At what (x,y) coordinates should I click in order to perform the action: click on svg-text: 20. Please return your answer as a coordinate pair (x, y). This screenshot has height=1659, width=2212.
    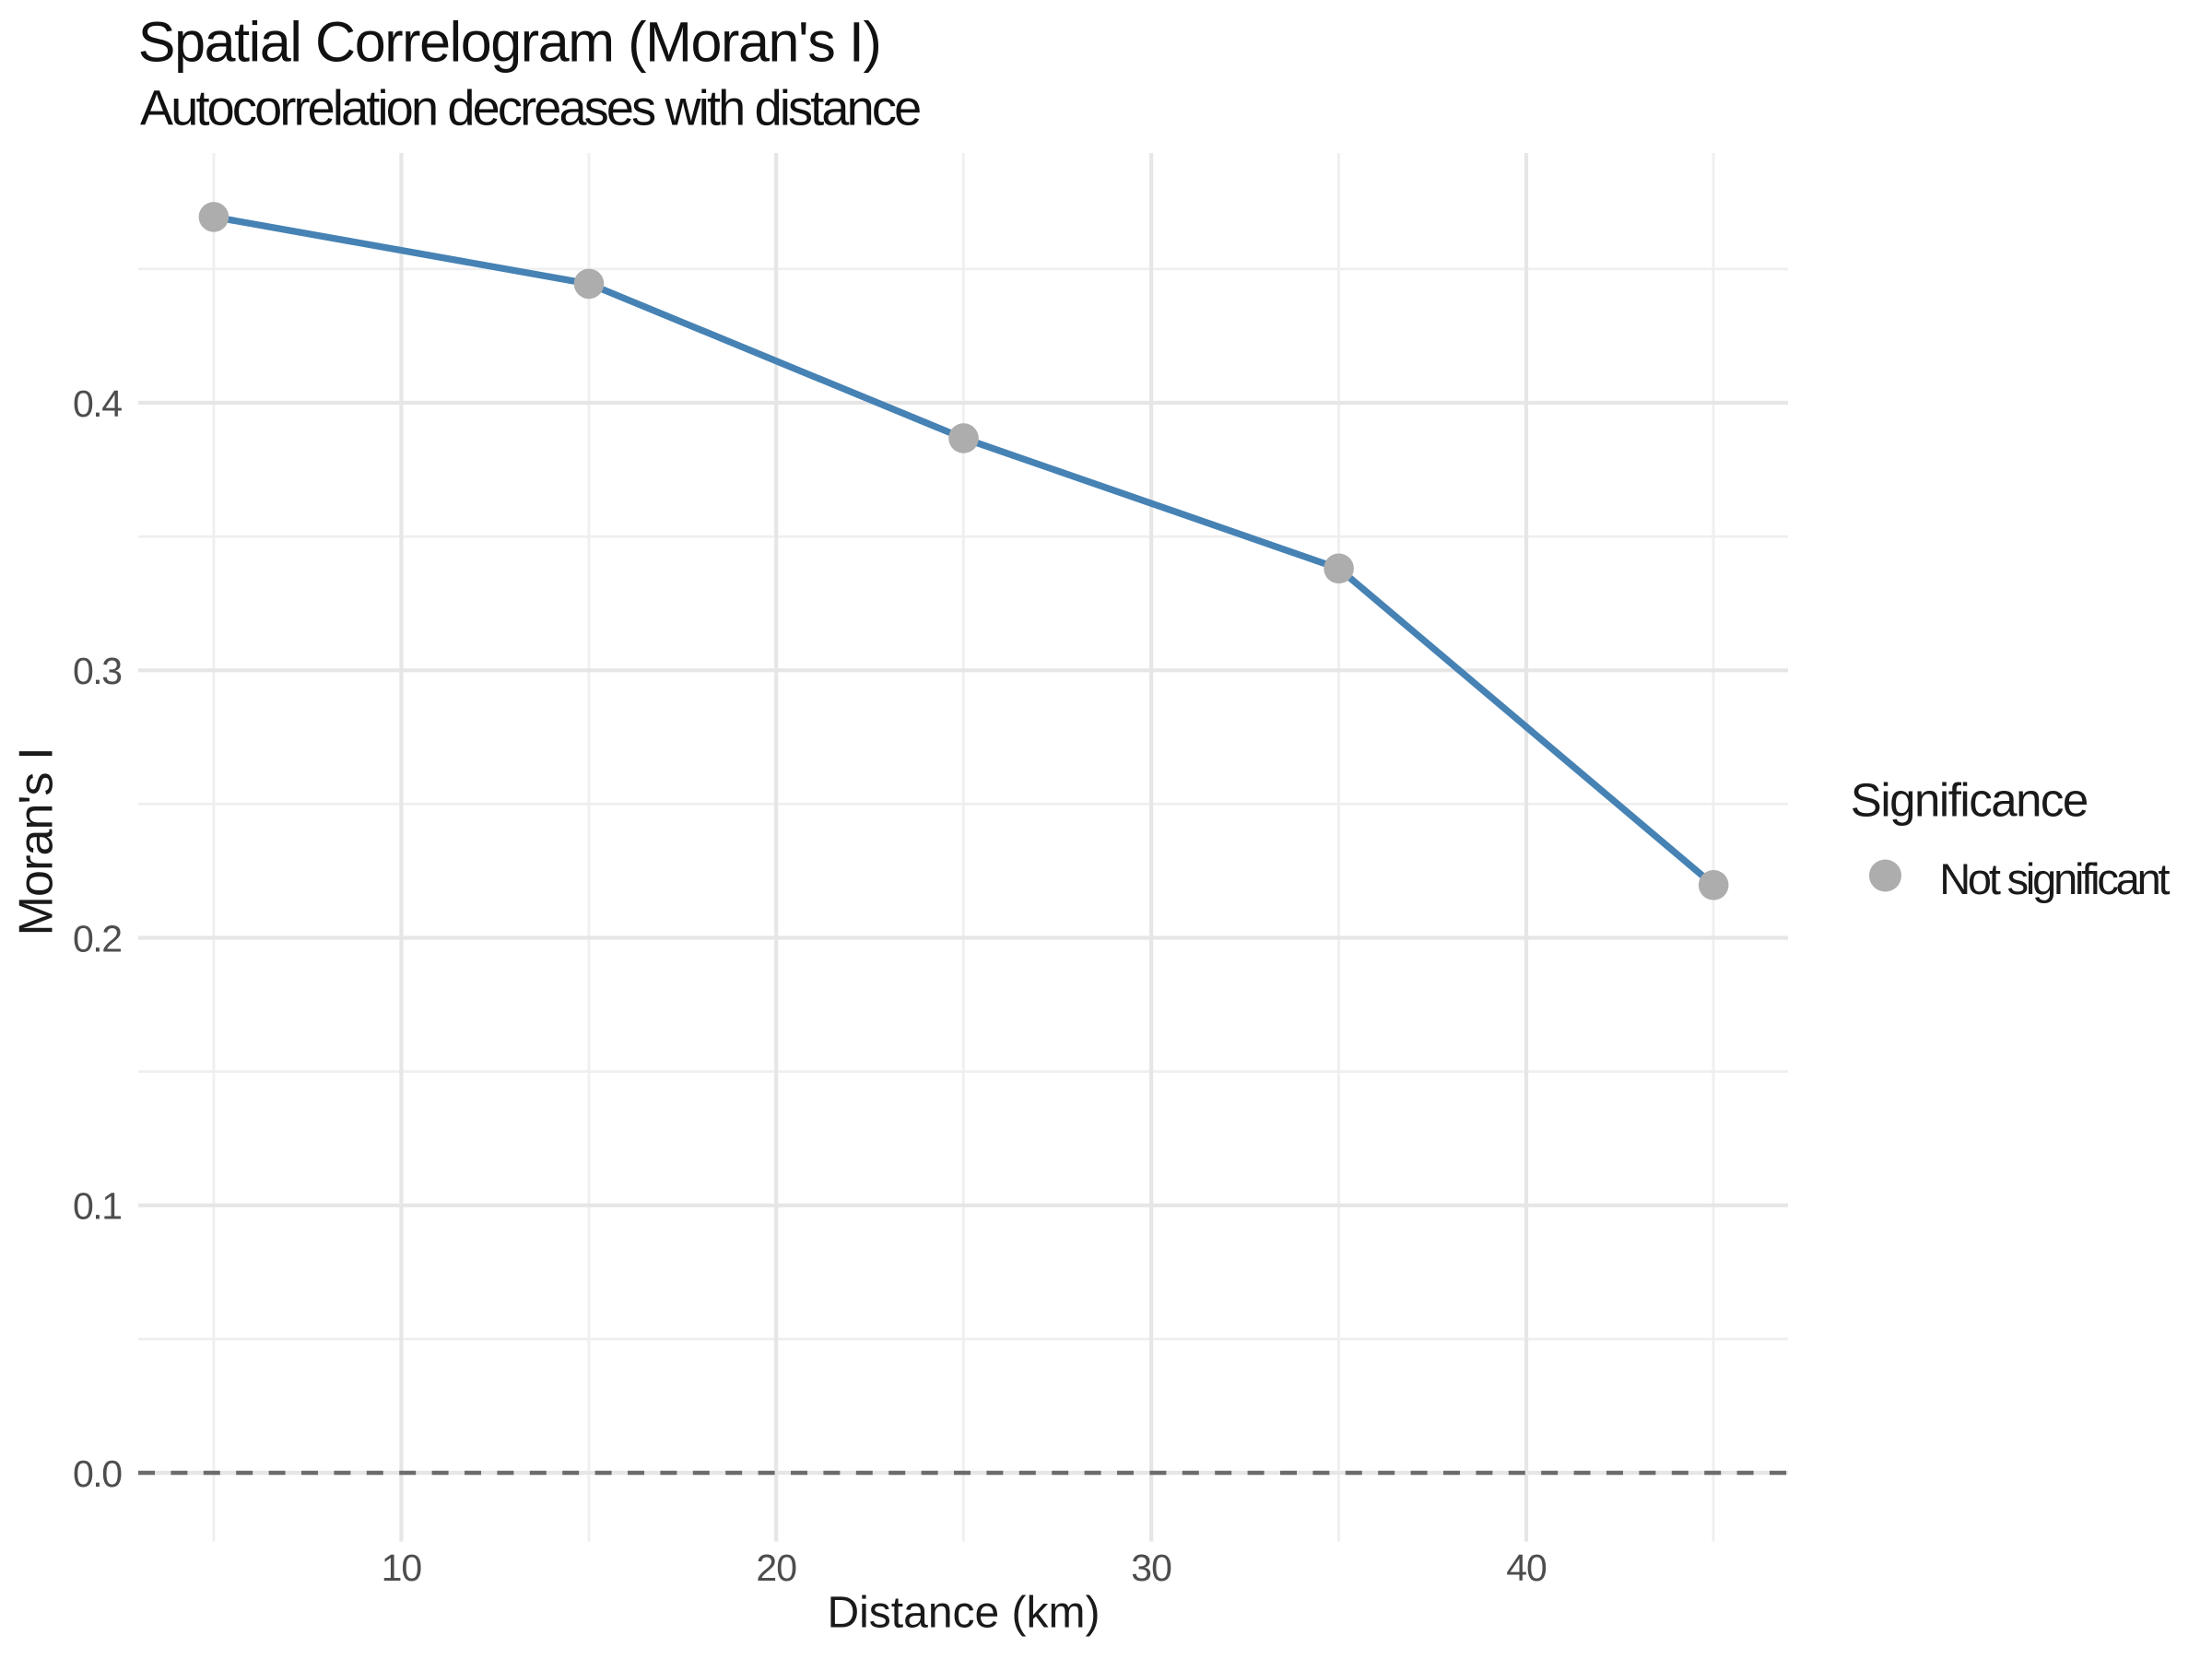
    Looking at the image, I should click on (776, 1568).